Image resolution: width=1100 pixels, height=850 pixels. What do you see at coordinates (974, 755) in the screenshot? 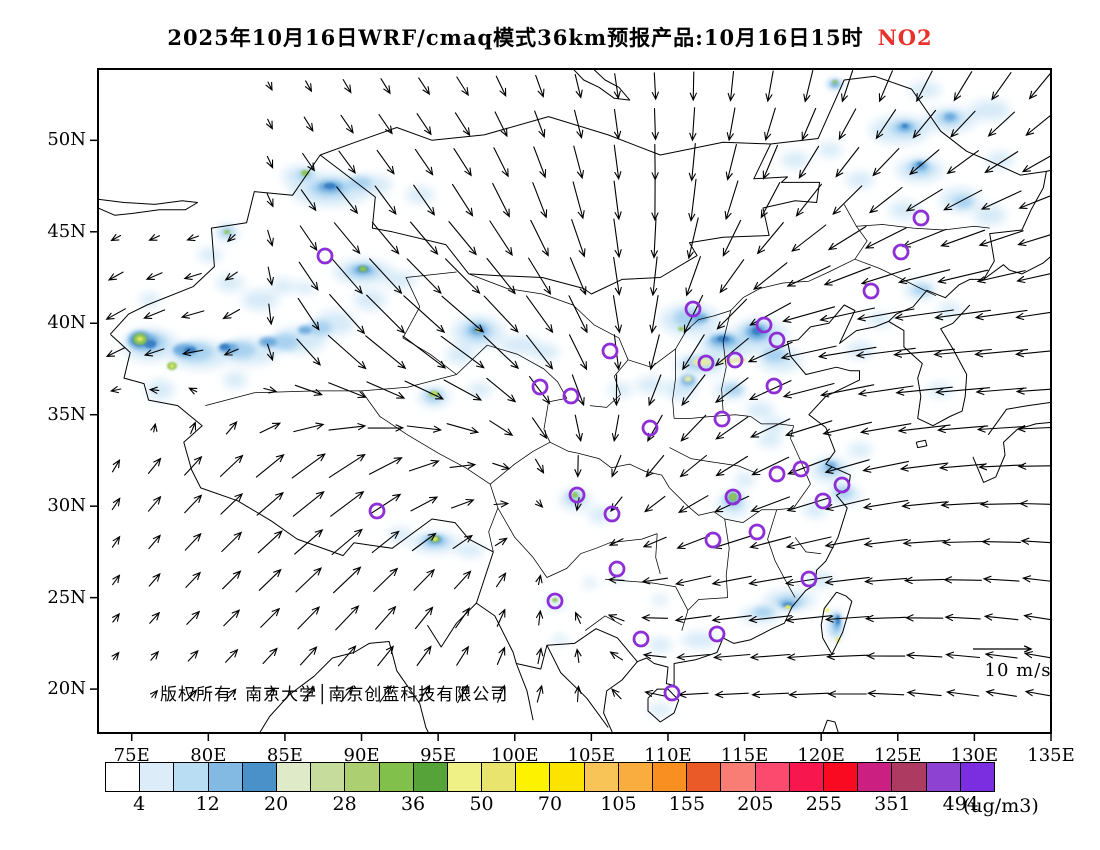
I see `x-axis-tick-label: 130E` at bounding box center [974, 755].